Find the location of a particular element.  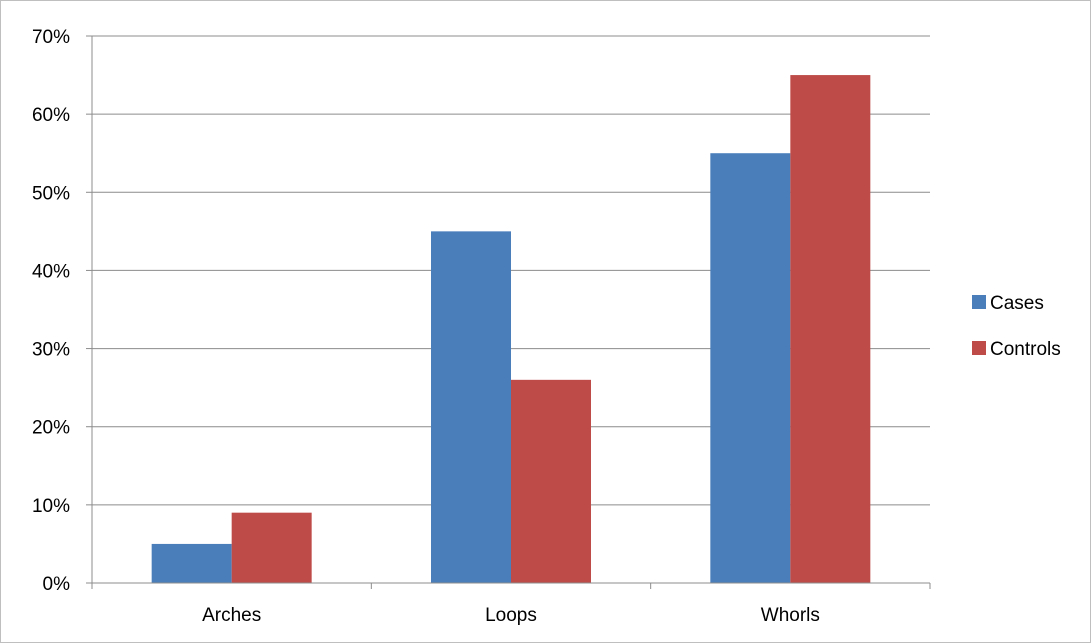

legend: Cases Controls is located at coordinates (1016, 326).